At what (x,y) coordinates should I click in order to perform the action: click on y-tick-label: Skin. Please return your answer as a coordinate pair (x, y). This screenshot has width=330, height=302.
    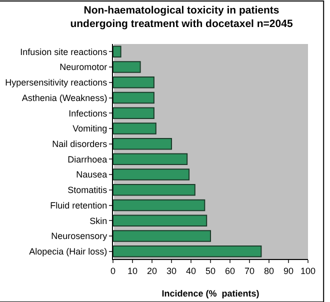
    Looking at the image, I should click on (99, 221).